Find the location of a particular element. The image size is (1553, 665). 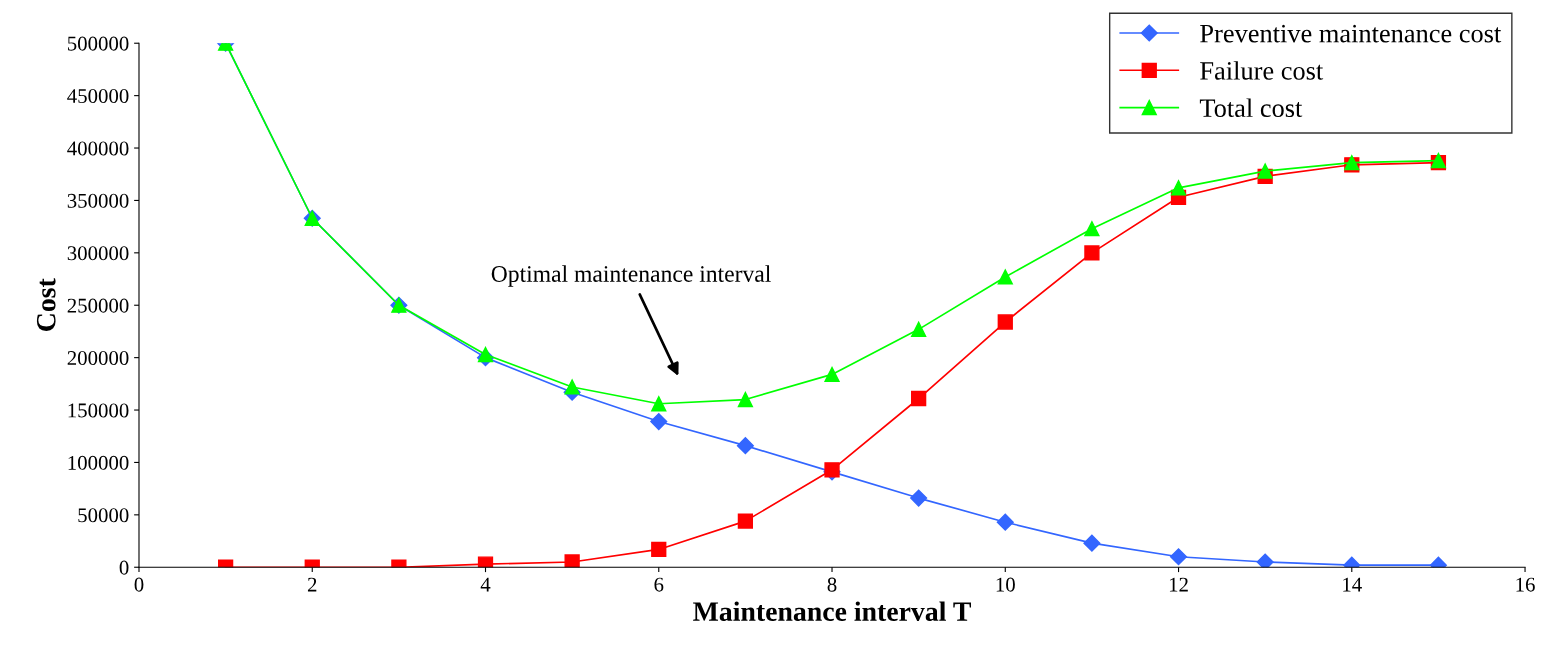

x-tick-label: 4 is located at coordinates (485, 584).